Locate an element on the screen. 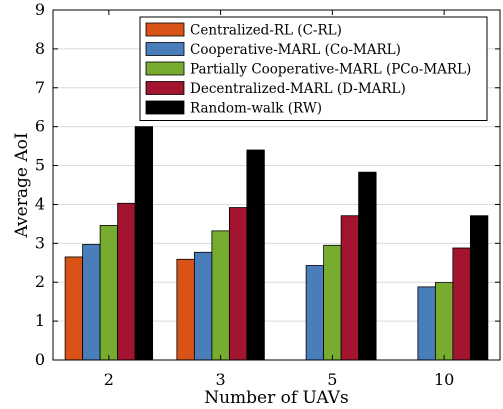 The width and height of the screenshot is (503, 409). y-tick-label: 0 is located at coordinates (40, 359).